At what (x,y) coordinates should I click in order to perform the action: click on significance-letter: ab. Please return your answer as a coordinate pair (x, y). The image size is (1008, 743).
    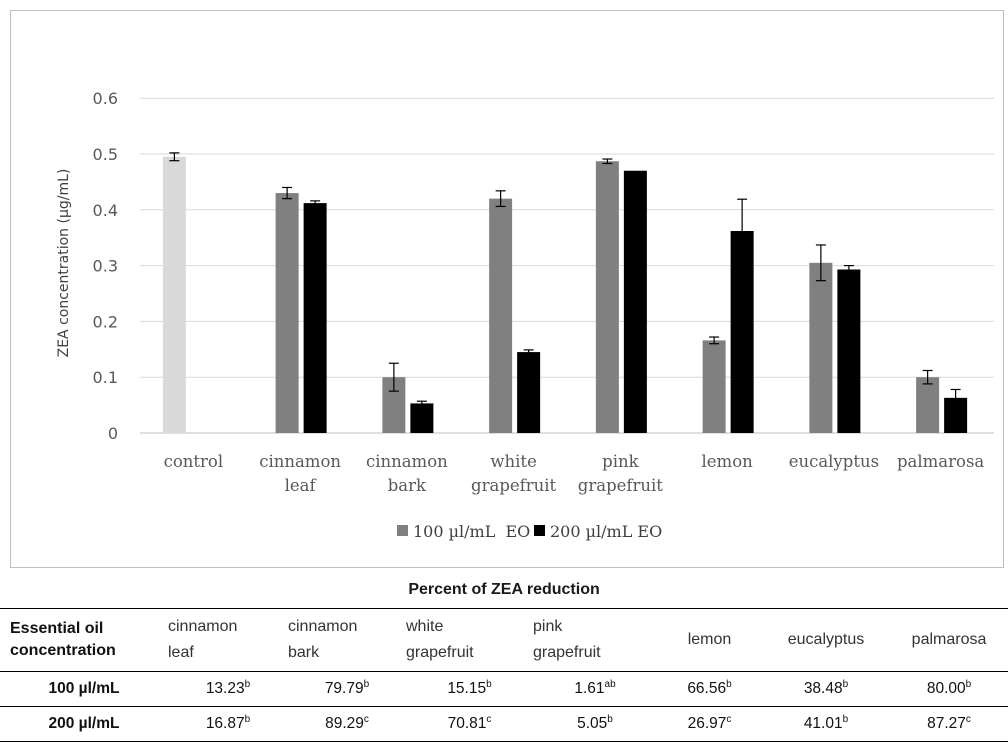
    Looking at the image, I should click on (610, 684).